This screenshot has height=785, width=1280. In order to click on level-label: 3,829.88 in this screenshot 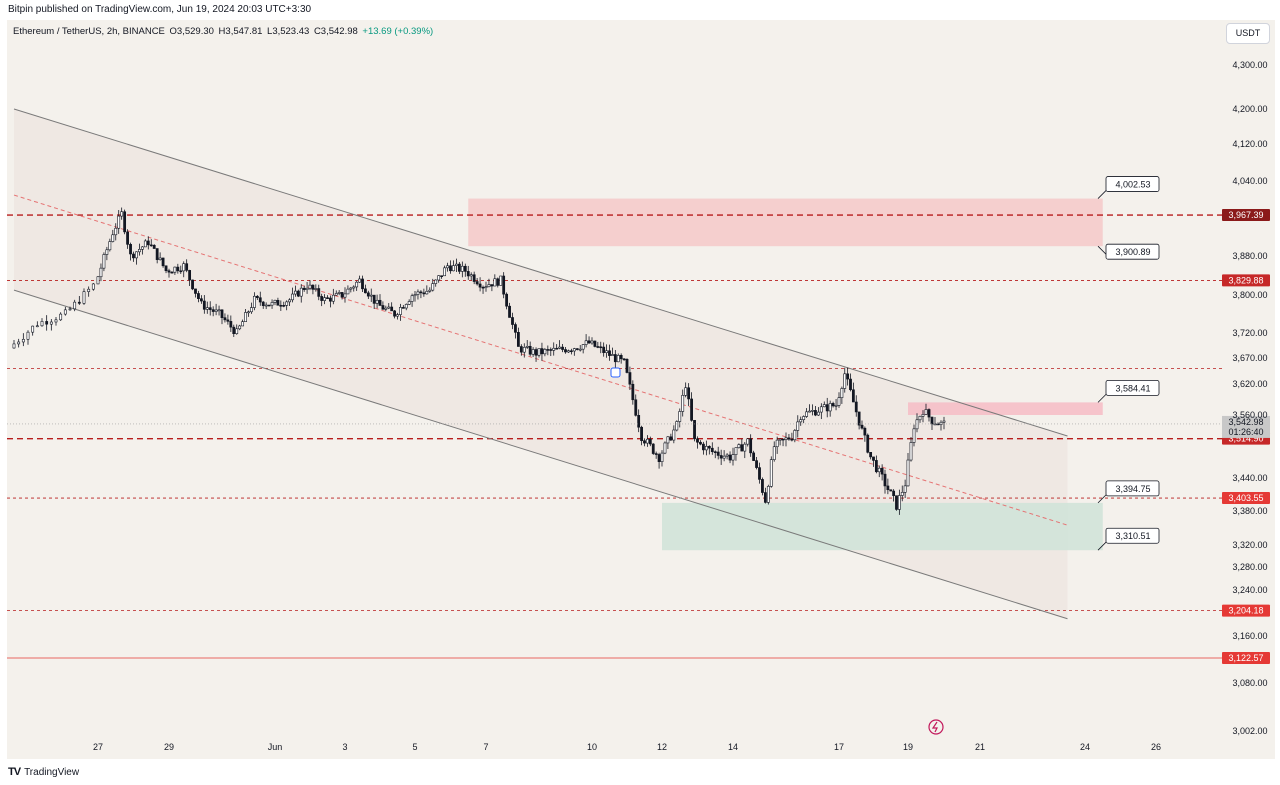, I will do `click(1245, 280)`.